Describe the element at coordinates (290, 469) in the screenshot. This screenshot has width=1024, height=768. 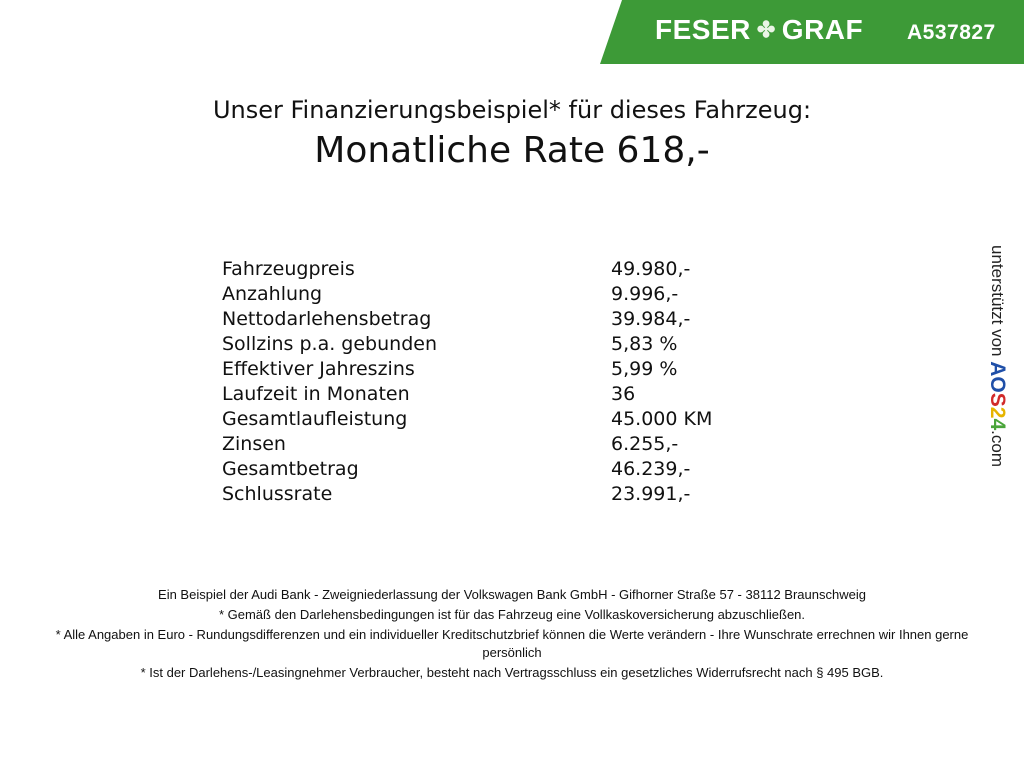
I see `row-label: Gesamtbetrag` at that location.